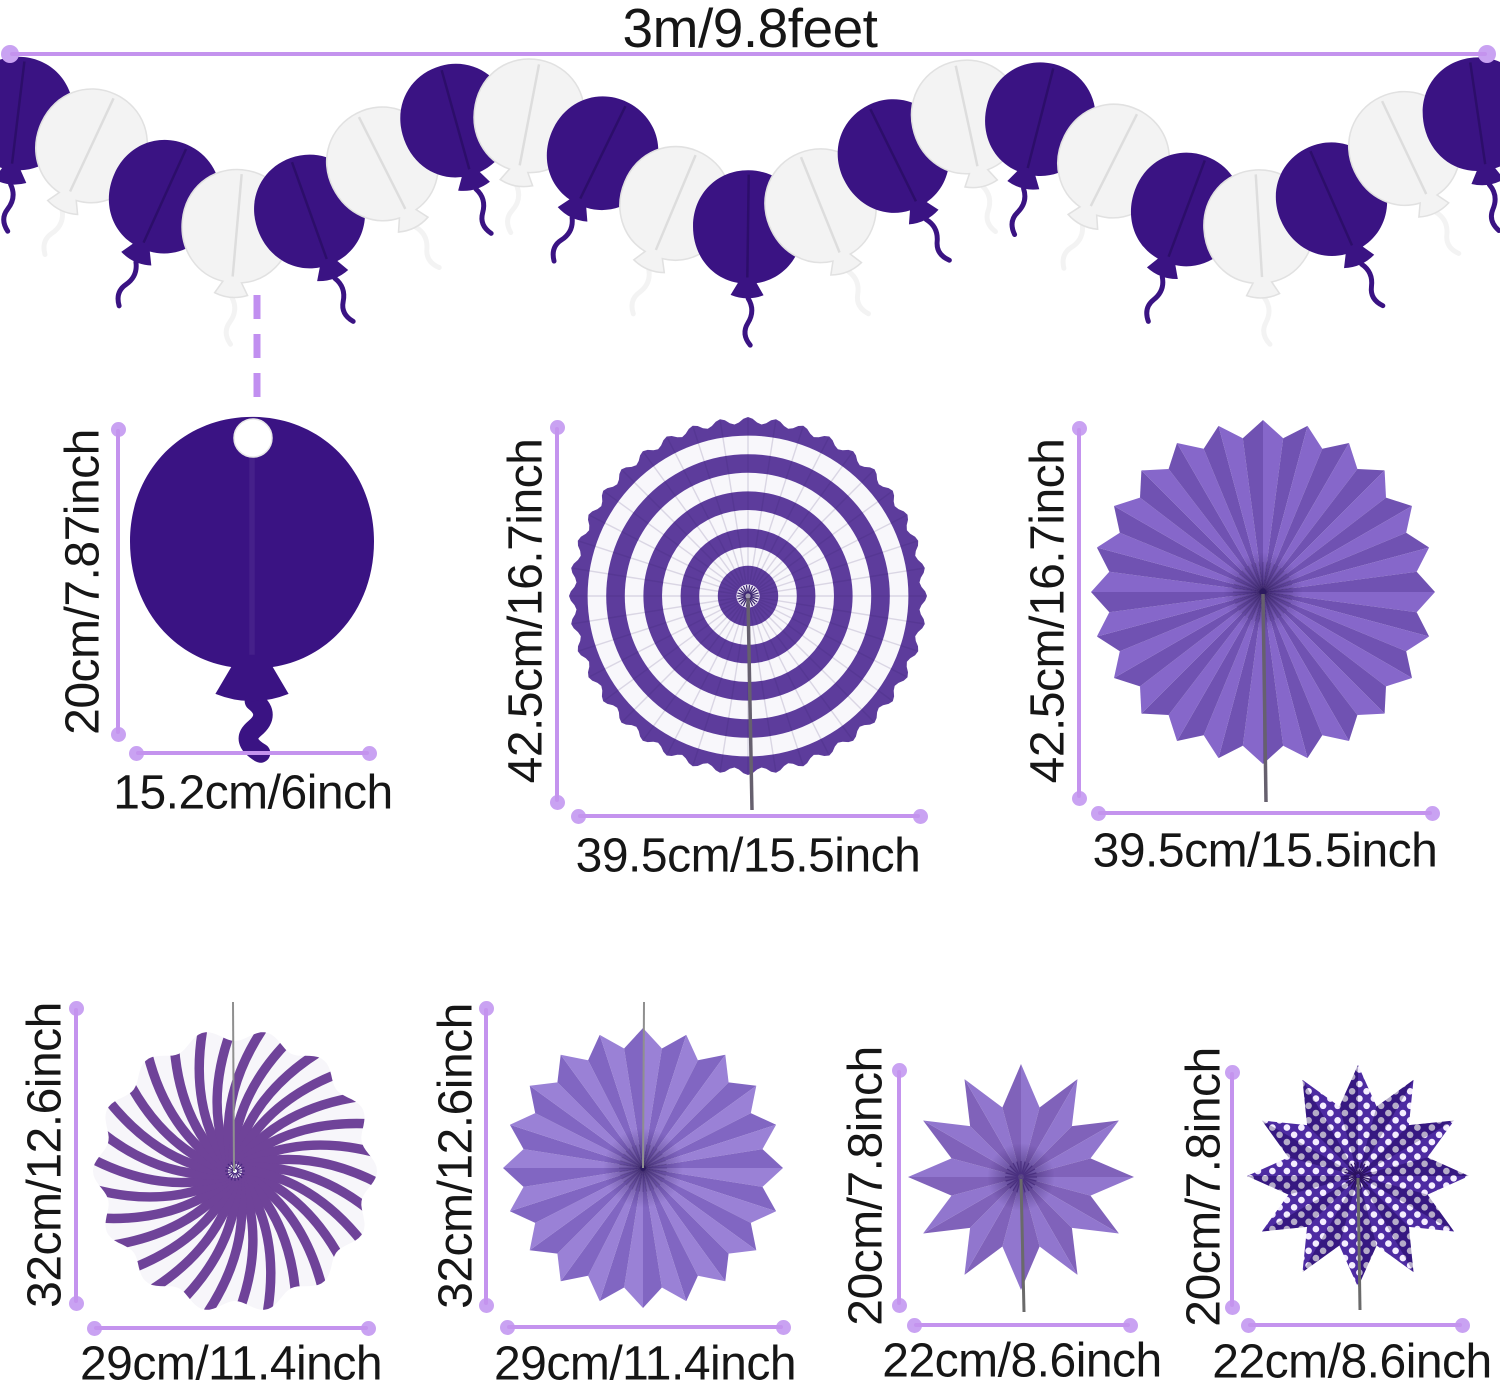  I want to click on measure-line-solid-fan-medium-width, so click(645, 1327).